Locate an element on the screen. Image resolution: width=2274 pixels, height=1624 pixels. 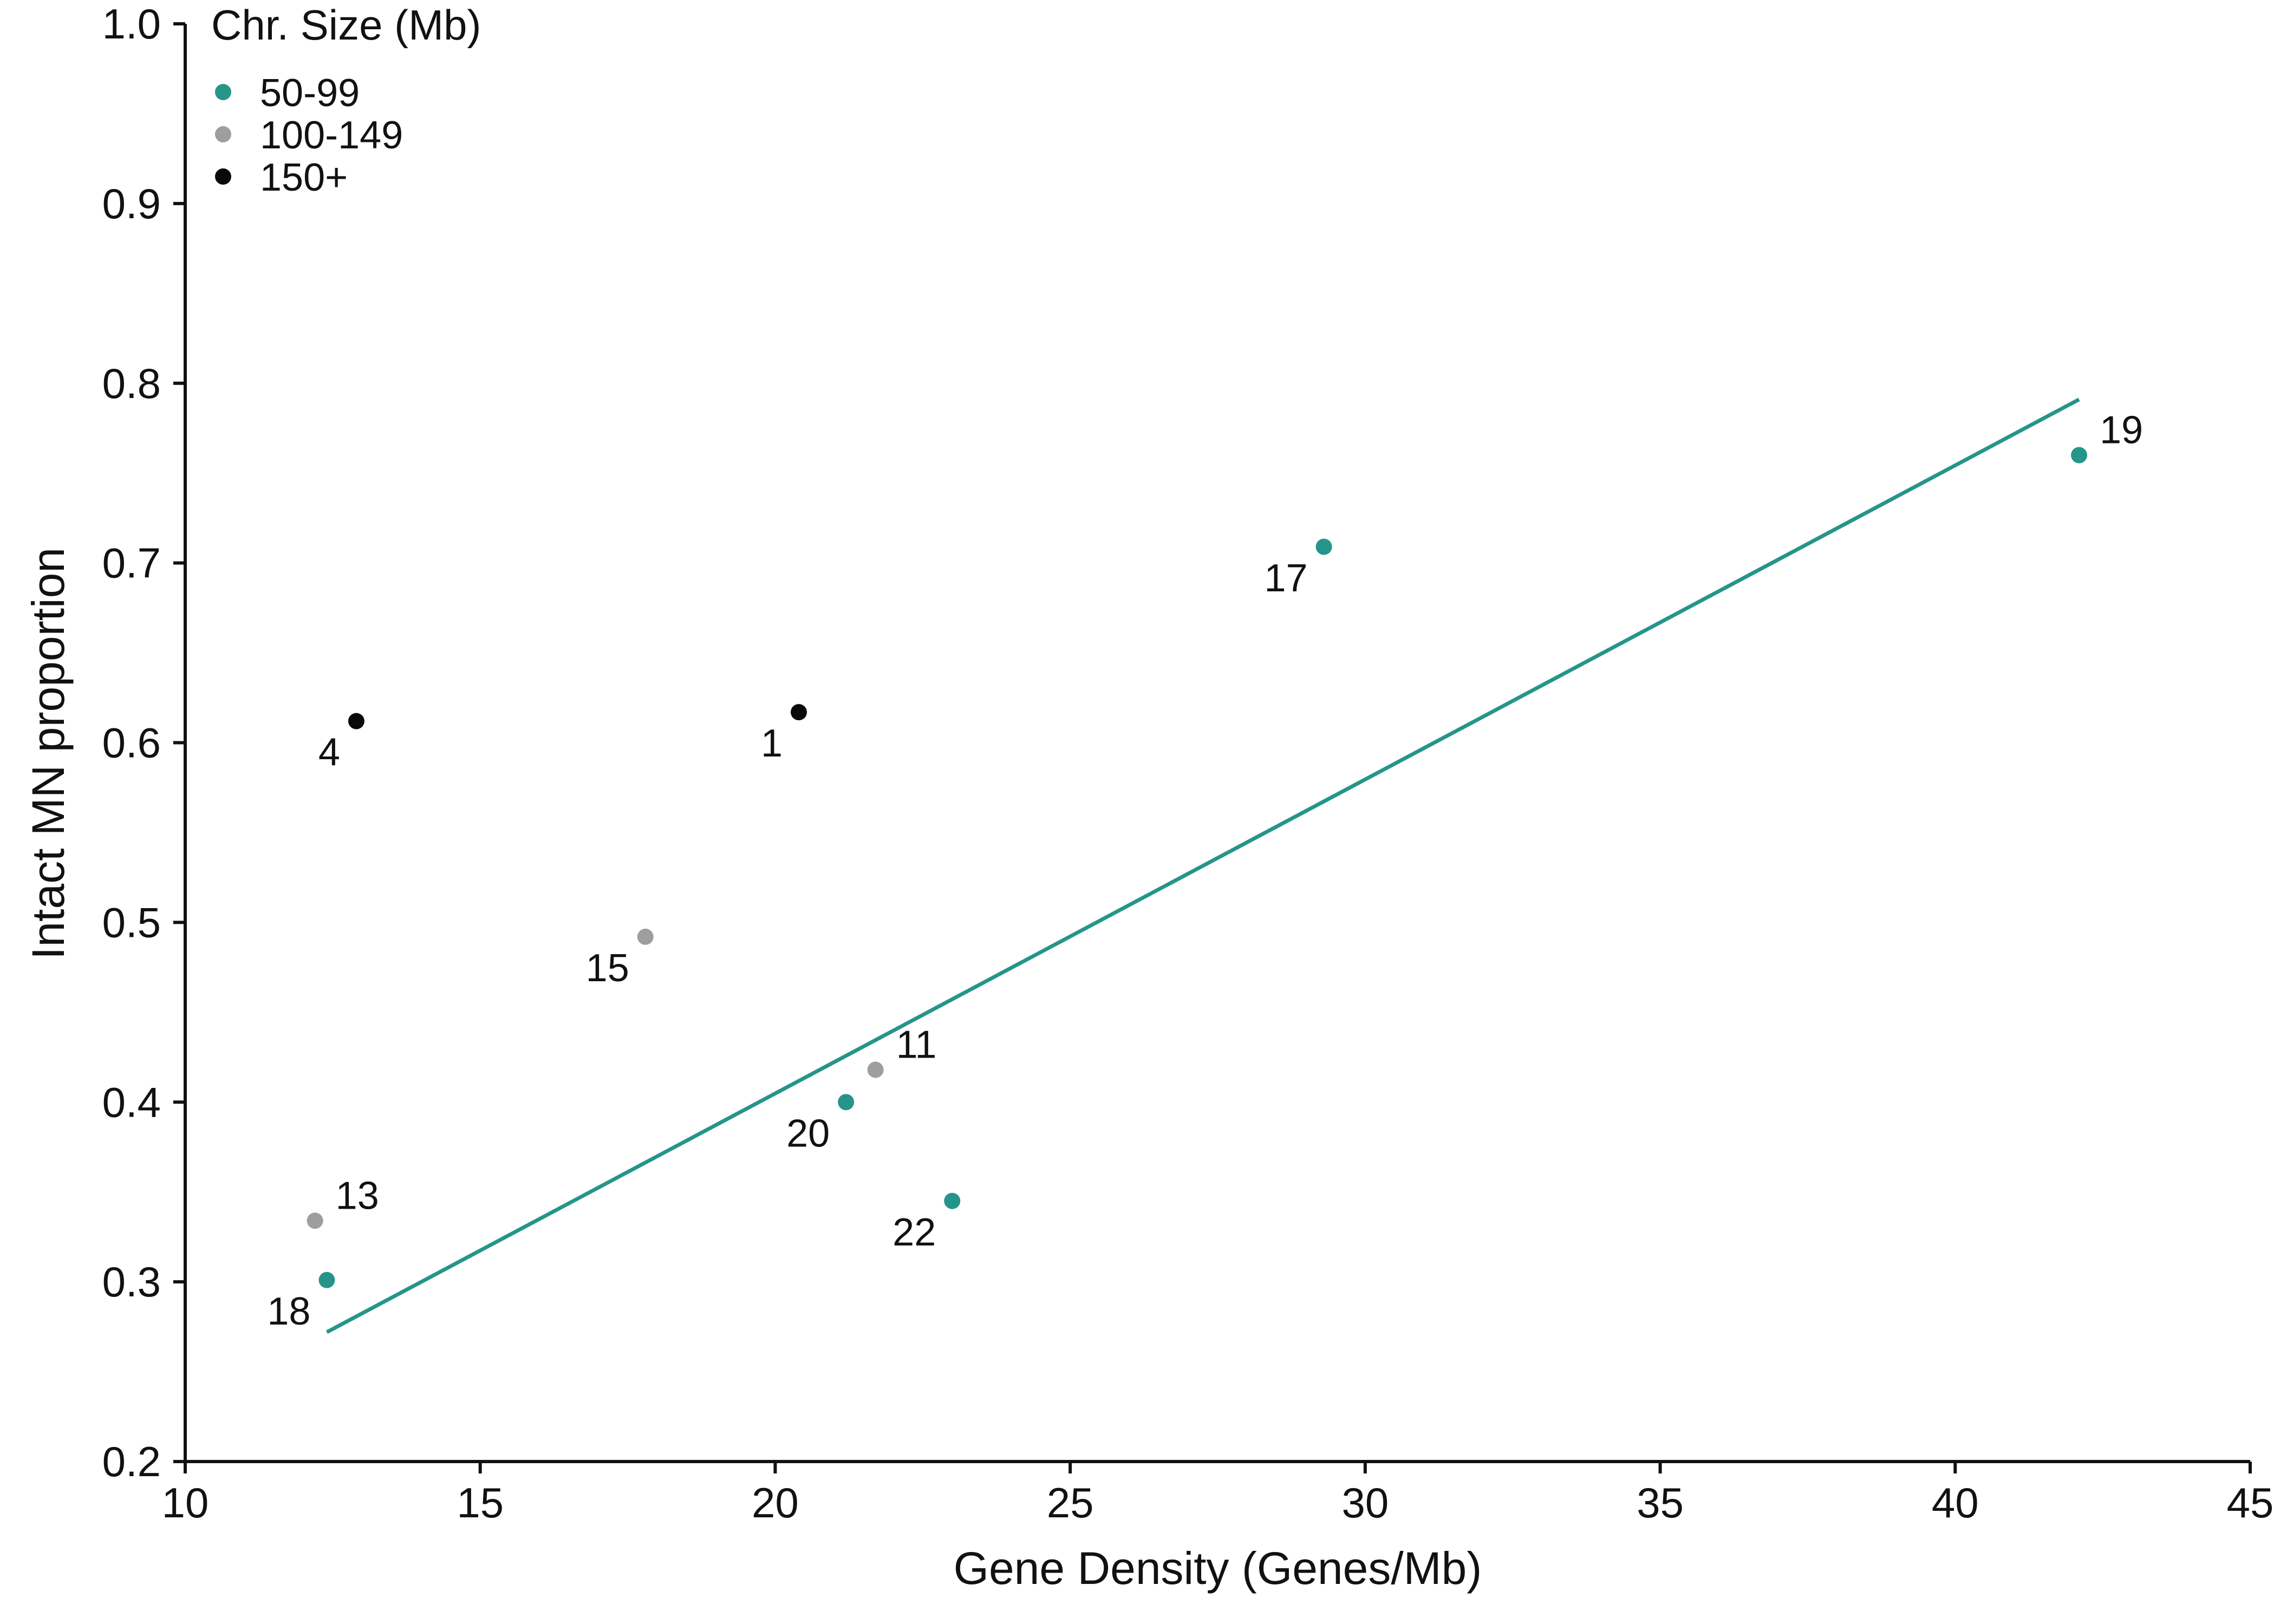
point-label: 22 is located at coordinates (914, 1232).